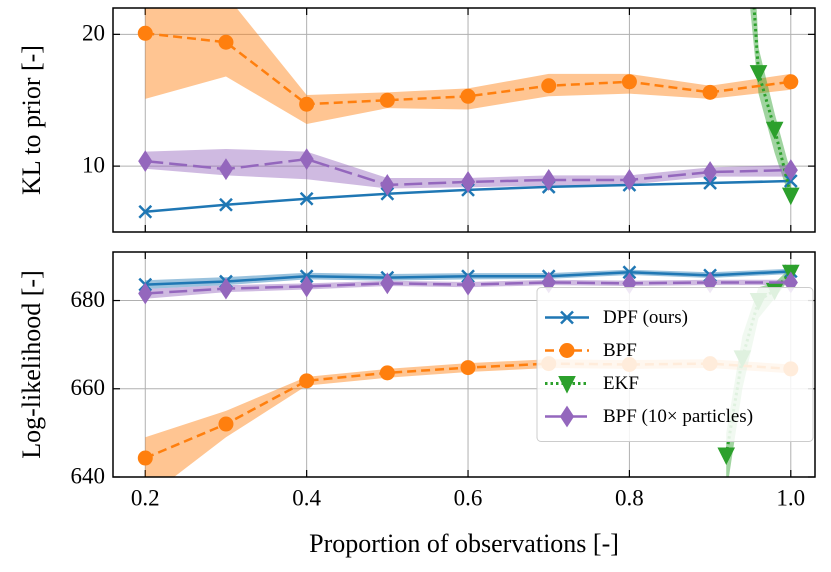 Image resolution: width=831 pixels, height=572 pixels. Describe the element at coordinates (93, 164) in the screenshot. I see `y-tick-label: 10` at that location.